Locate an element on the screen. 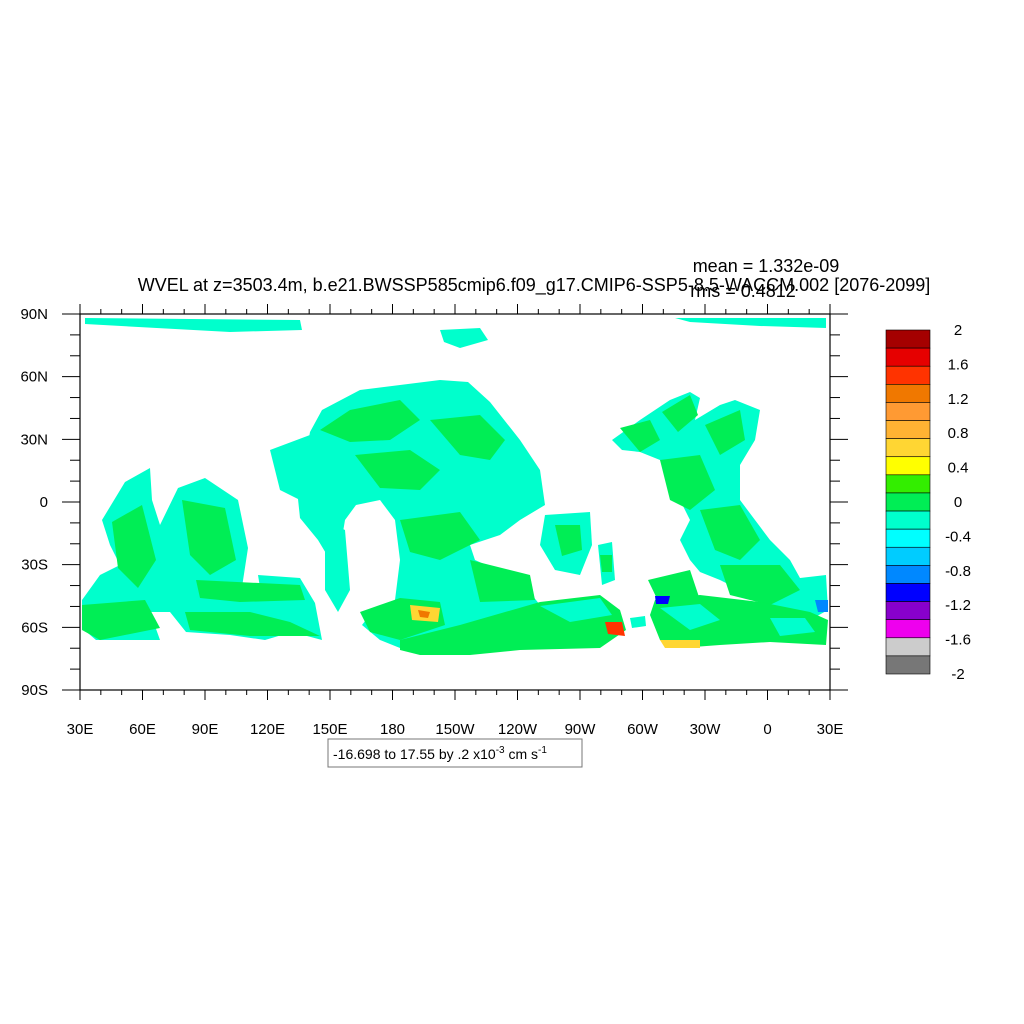 The width and height of the screenshot is (1024, 1024). colorbar-boxes is located at coordinates (908, 502).